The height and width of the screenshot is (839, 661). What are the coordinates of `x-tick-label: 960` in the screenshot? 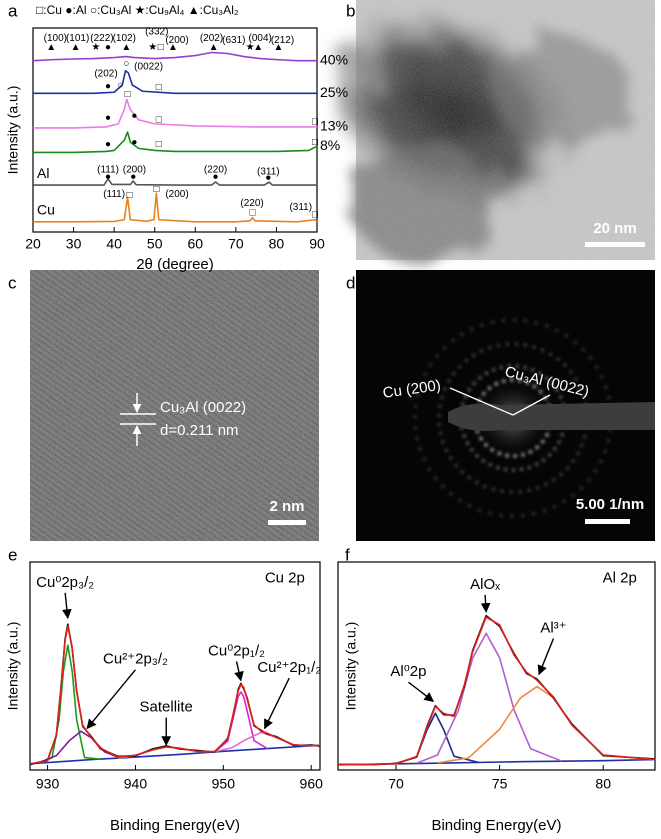 It's located at (312, 784).